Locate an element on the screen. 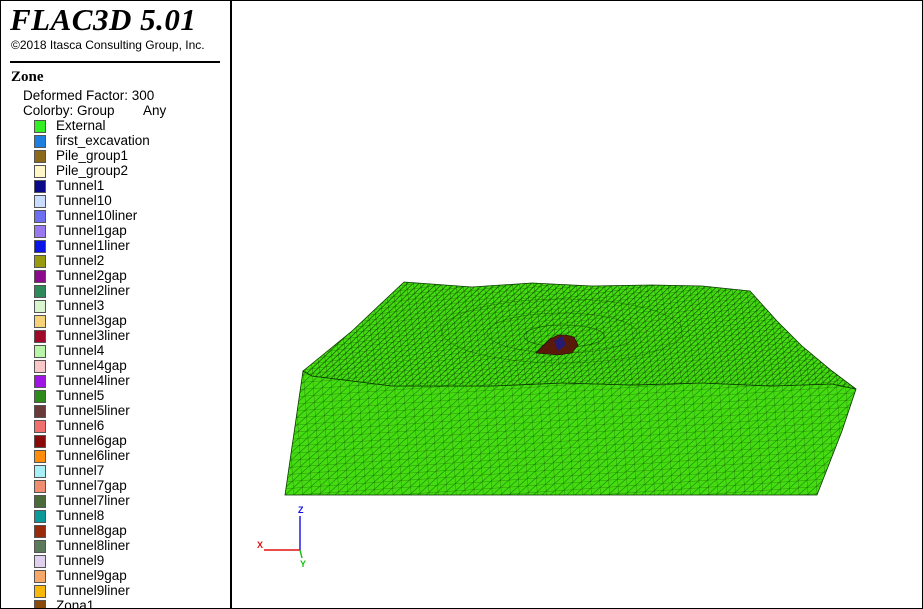 The width and height of the screenshot is (923, 609). legend-item: Tunnel1gap is located at coordinates (129, 231).